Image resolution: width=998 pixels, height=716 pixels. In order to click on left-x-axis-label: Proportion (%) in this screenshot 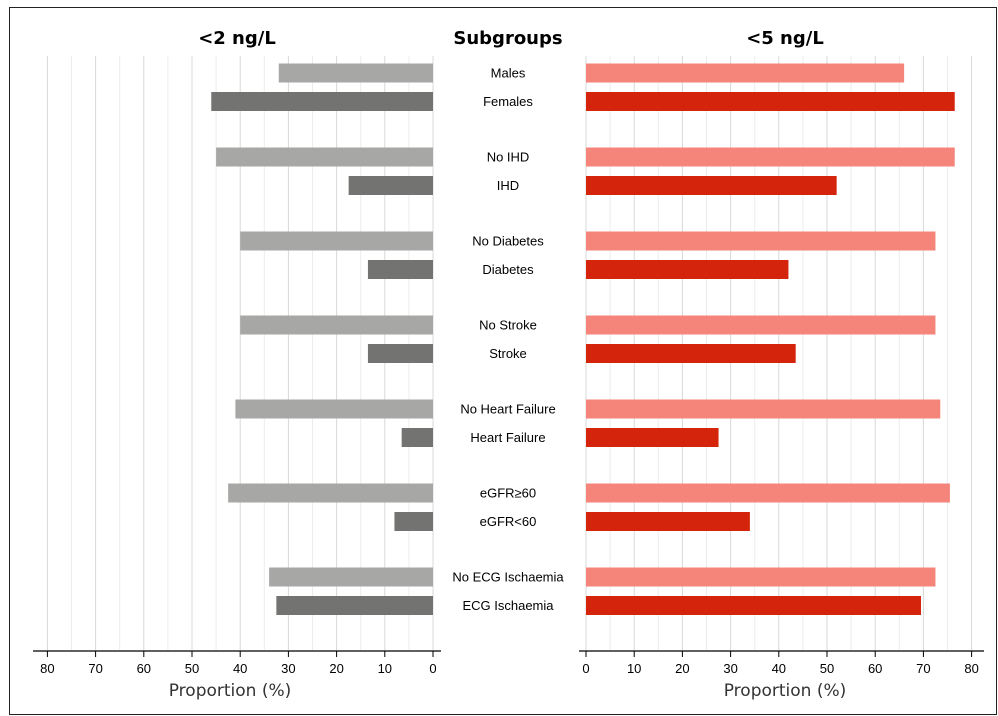, I will do `click(230, 691)`.